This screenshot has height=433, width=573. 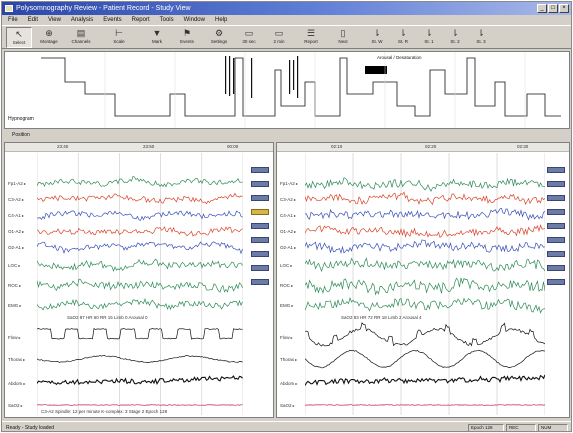 I want to click on toolbar-button-0: ↖ Select, so click(x=19, y=37).